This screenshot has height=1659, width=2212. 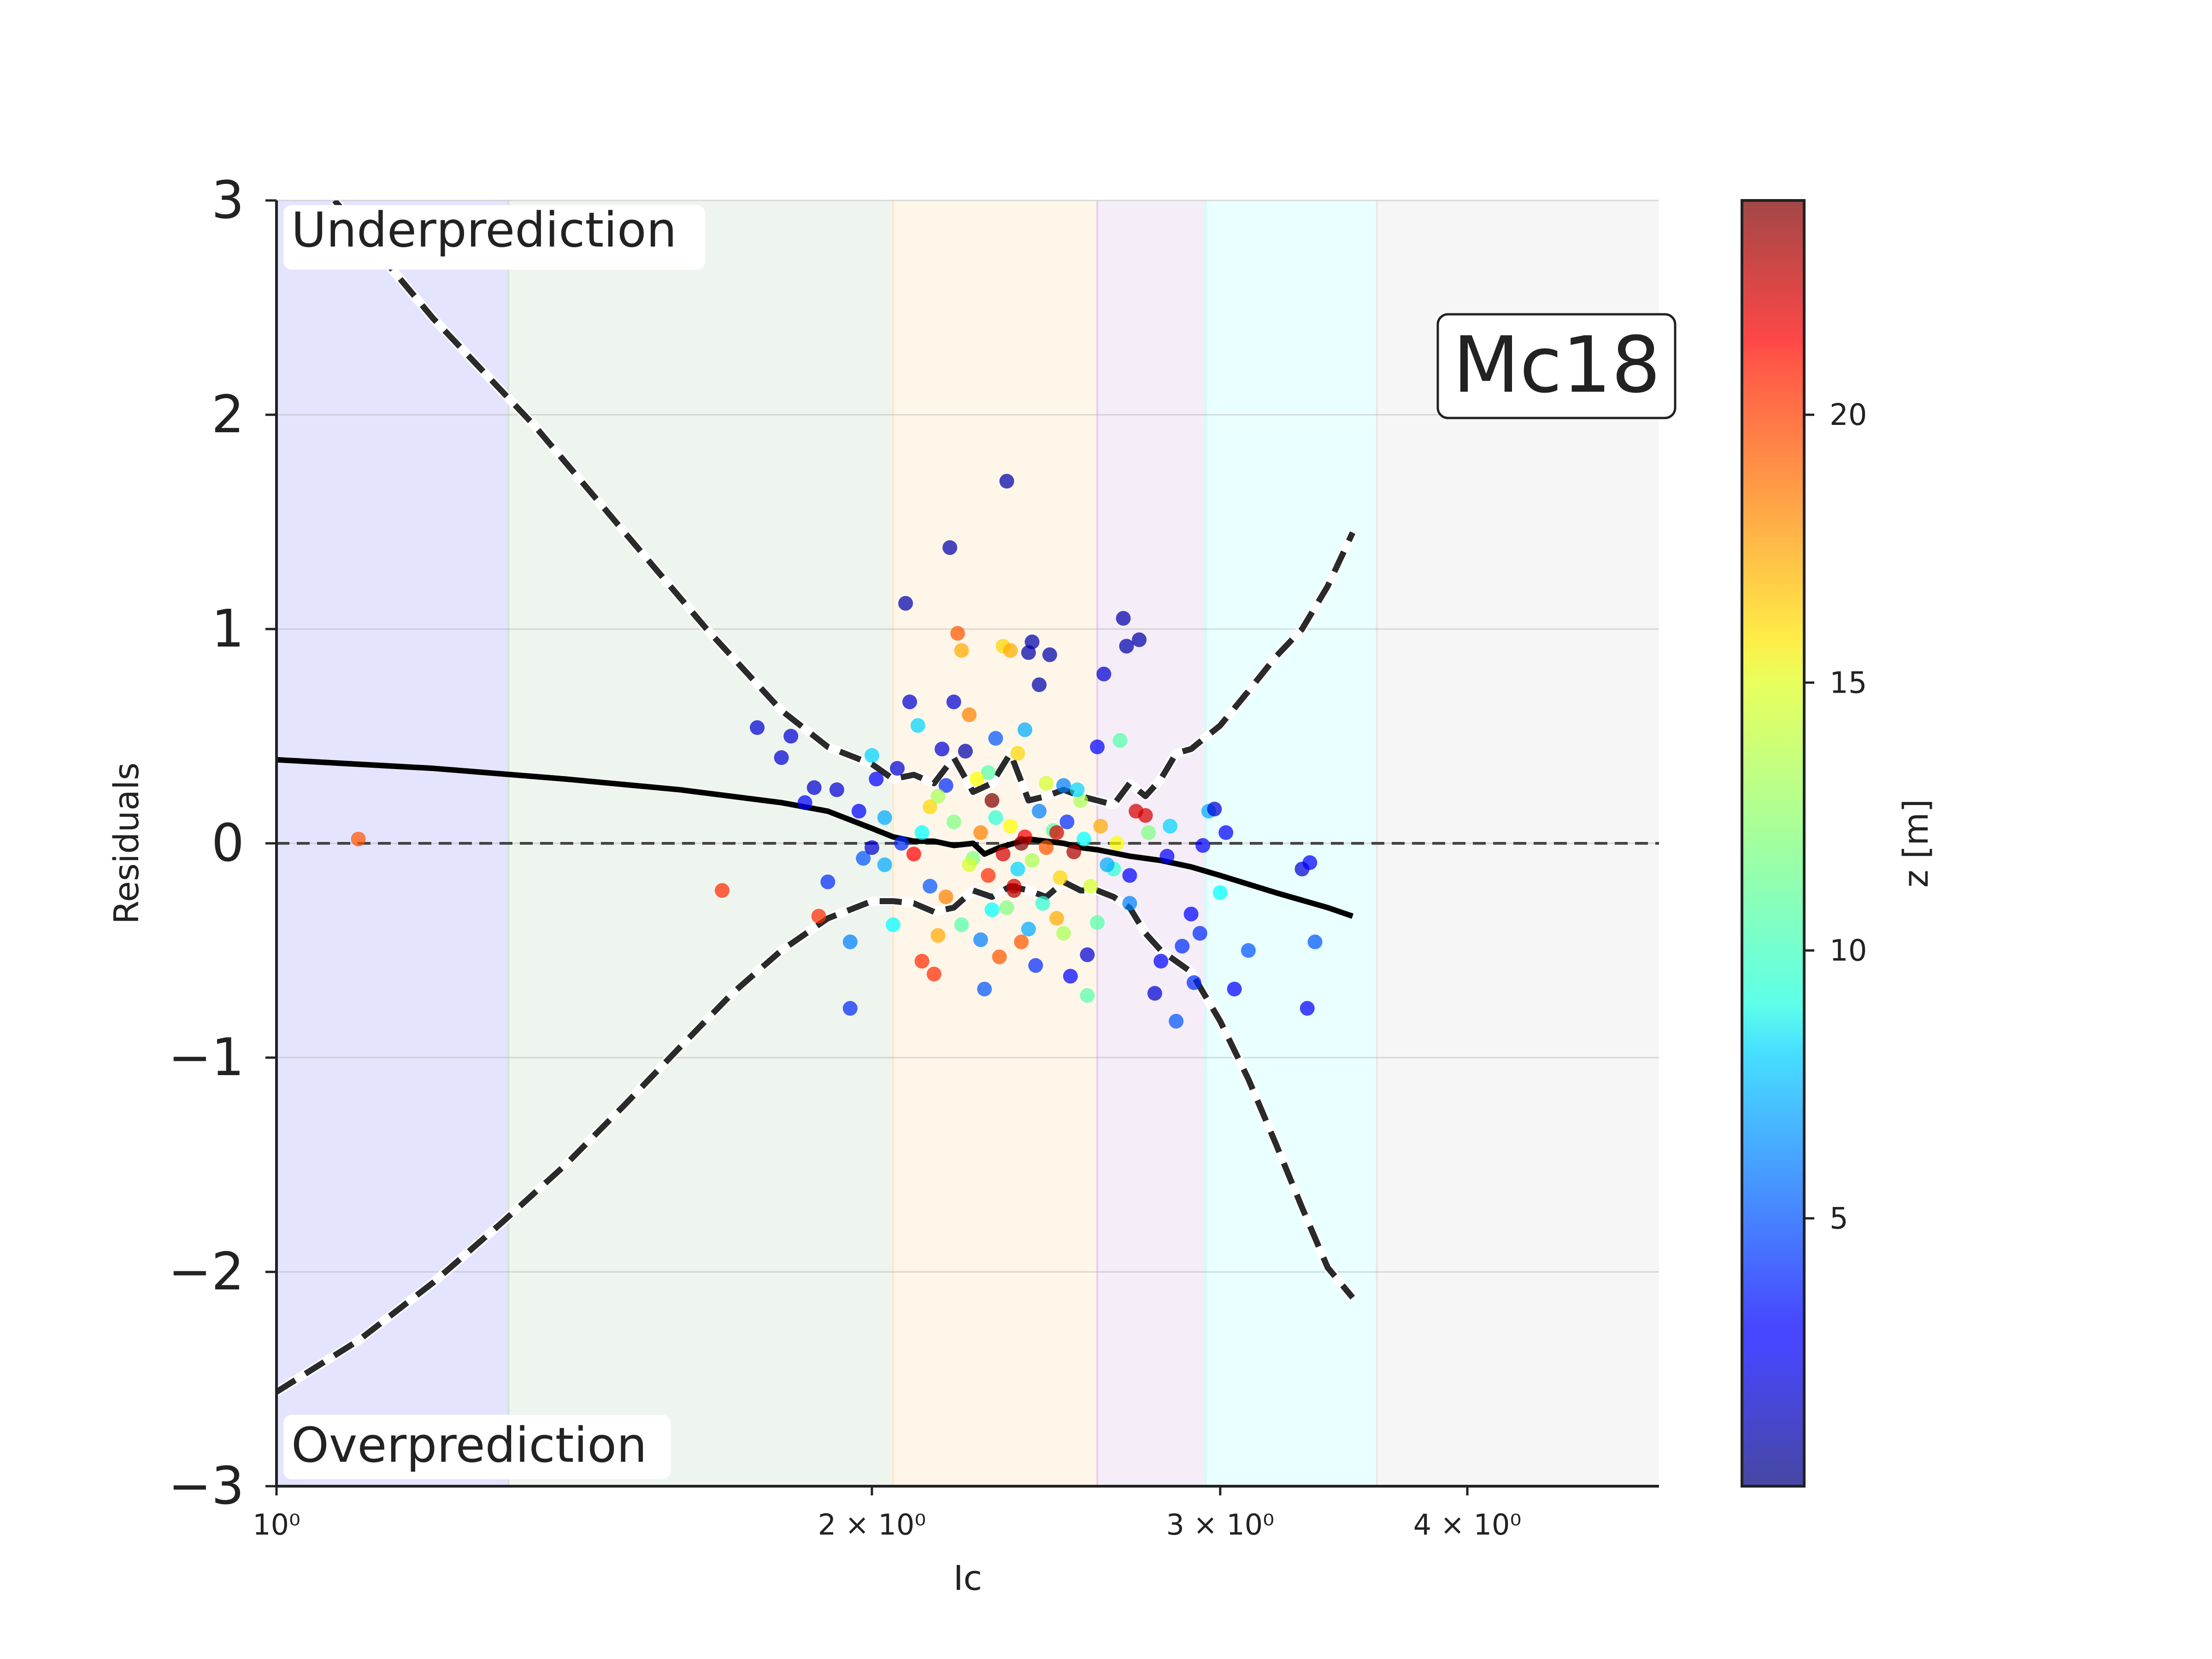 I want to click on y-ticks: 3 2 1 0 −1 −2 −3, so click(x=222, y=843).